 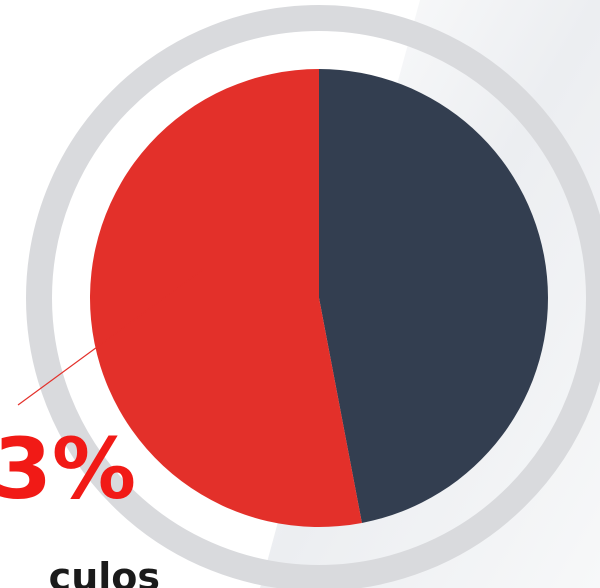 What do you see at coordinates (68, 469) in the screenshot?
I see `value-label: 53%` at bounding box center [68, 469].